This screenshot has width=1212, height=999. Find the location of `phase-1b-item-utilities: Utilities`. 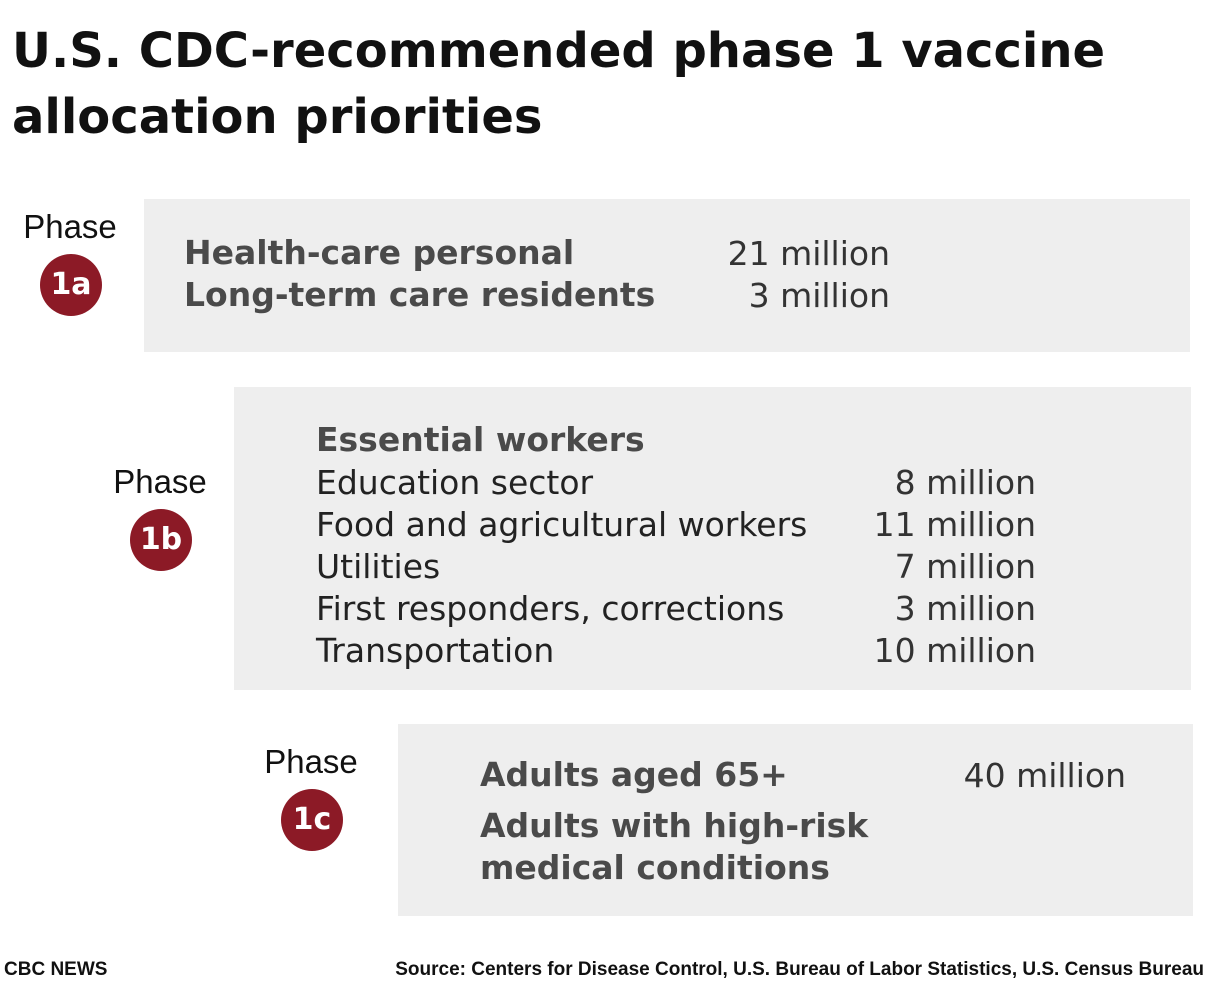

phase-1b-item-utilities: Utilities is located at coordinates (378, 566).